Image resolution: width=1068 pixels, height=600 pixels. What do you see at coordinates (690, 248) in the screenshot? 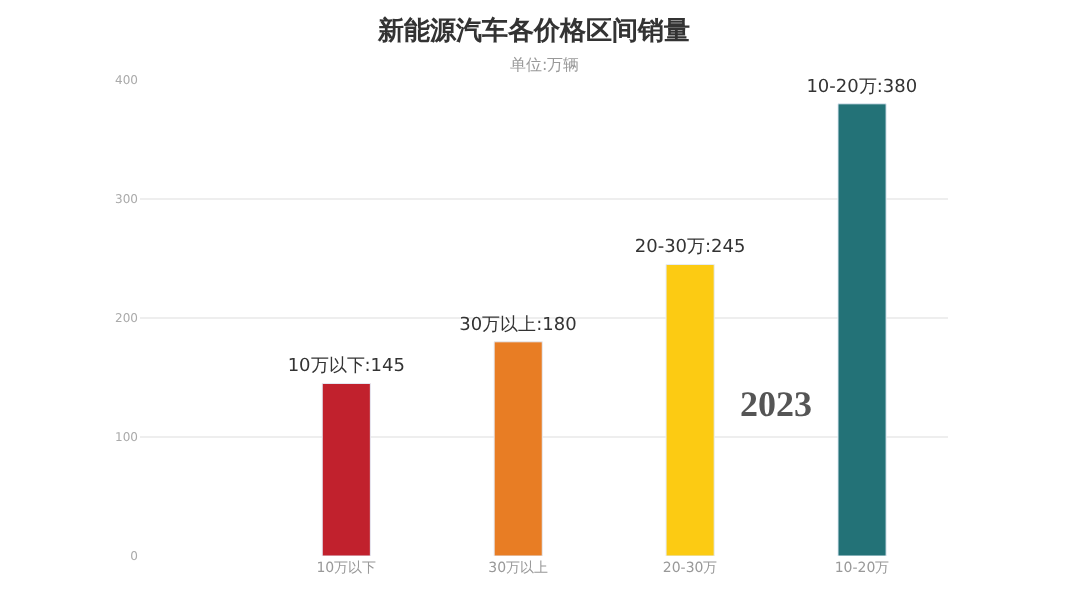
I see `data-label: 20-30万:245` at bounding box center [690, 248].